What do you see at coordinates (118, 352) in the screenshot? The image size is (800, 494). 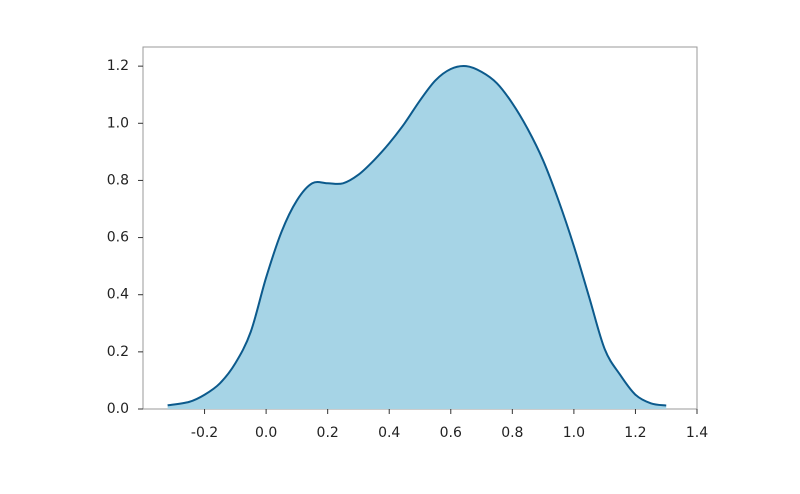 I see `y-tick-label: 0.2` at bounding box center [118, 352].